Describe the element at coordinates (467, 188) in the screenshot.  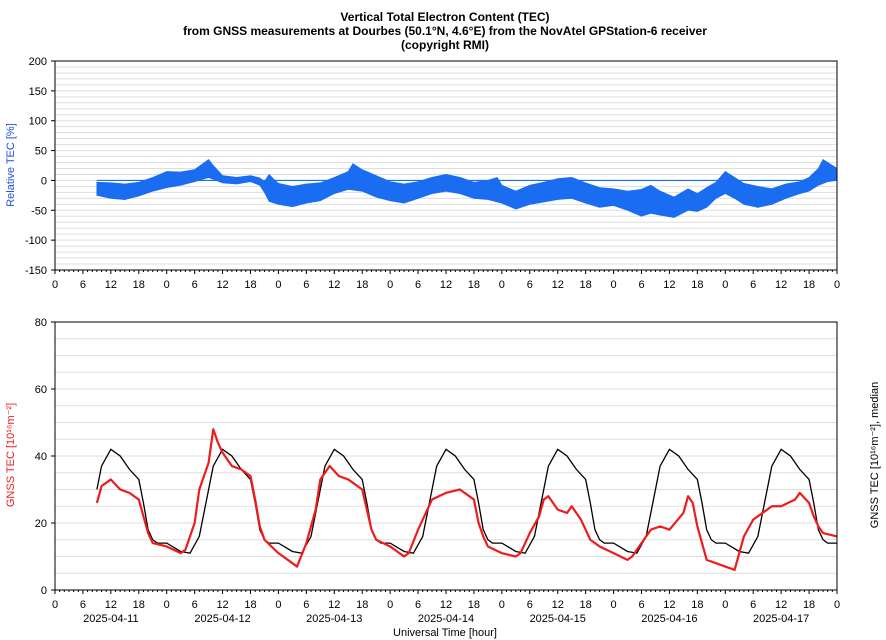
I see `relative-tec-area` at that location.